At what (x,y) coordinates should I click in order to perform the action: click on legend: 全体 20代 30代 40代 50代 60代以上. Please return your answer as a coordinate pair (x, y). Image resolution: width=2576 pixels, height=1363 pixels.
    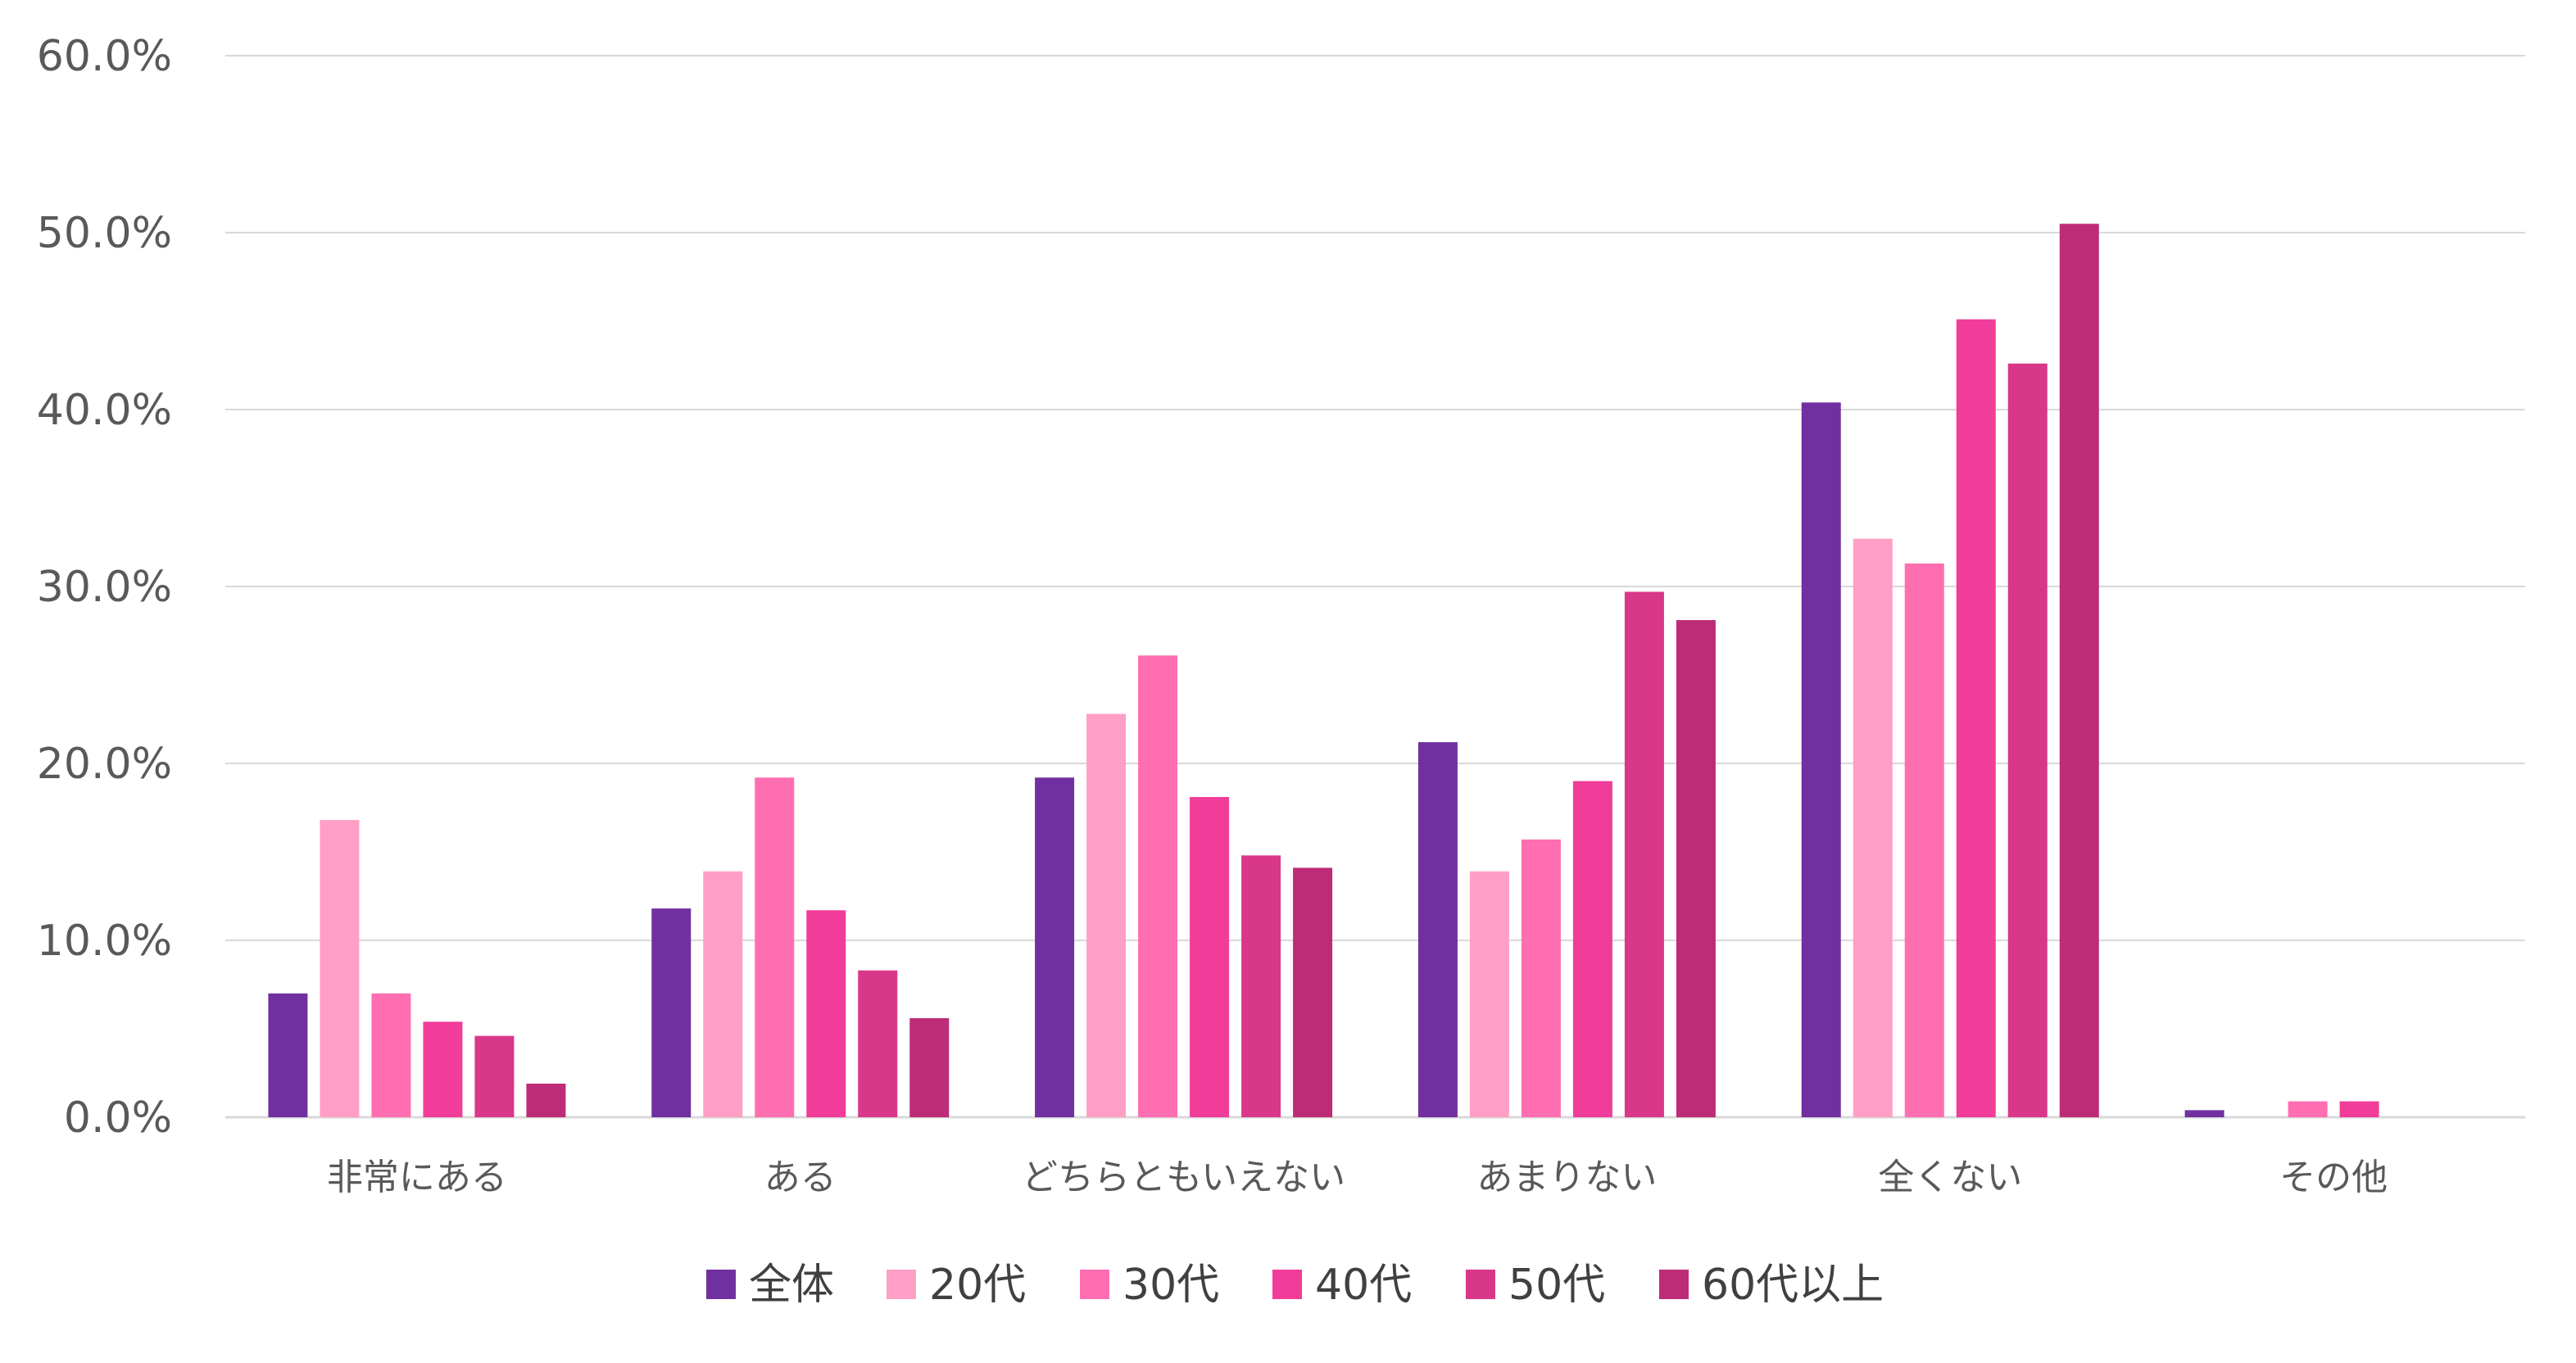
    Looking at the image, I should click on (1295, 1285).